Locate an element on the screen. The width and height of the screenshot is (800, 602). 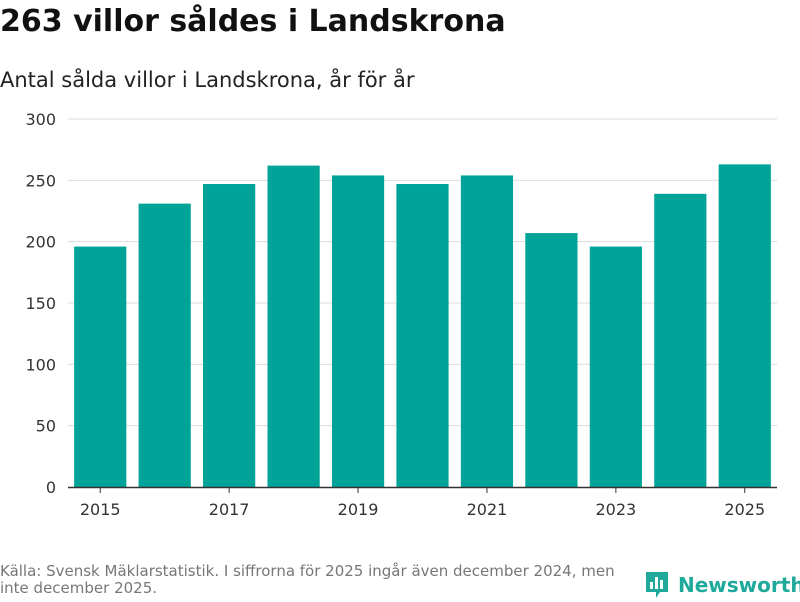
y-tick-label: 0 is located at coordinates (51, 487).